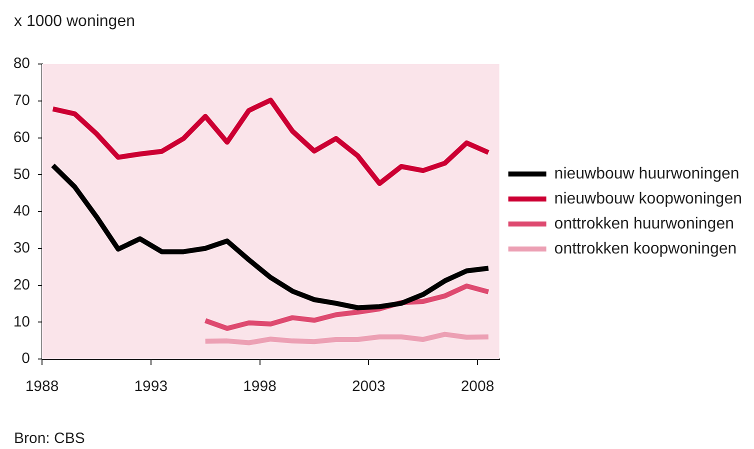  What do you see at coordinates (645, 249) in the screenshot?
I see `legend-label: onttrokken koopwoningen` at bounding box center [645, 249].